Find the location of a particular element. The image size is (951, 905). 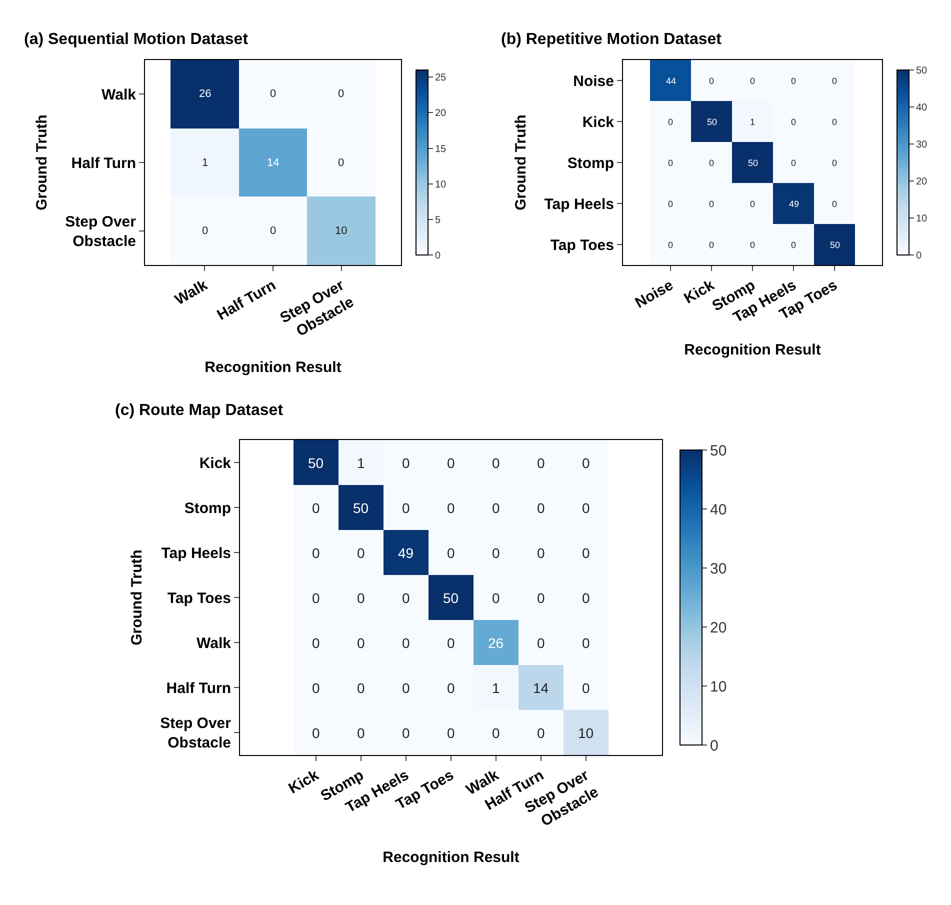

y-tick-label: Noise is located at coordinates (593, 81).